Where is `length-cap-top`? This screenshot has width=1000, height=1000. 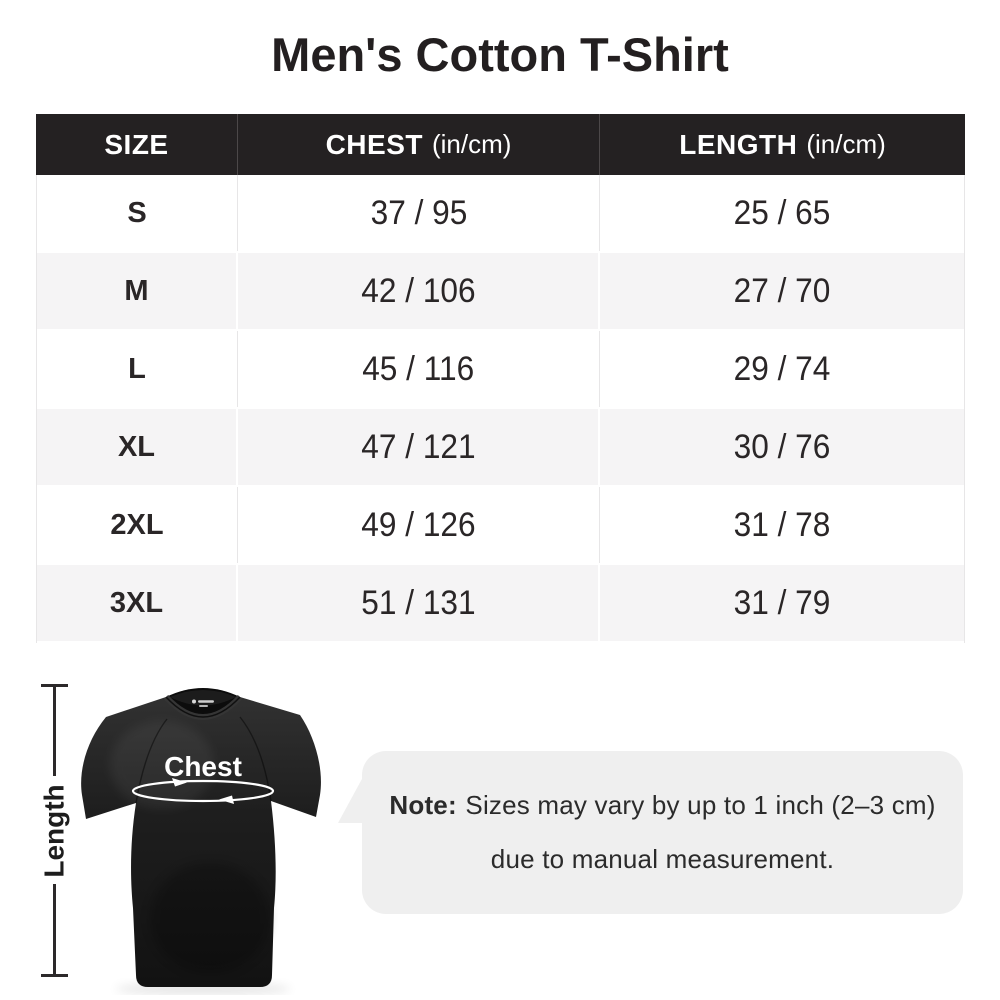 length-cap-top is located at coordinates (54, 685).